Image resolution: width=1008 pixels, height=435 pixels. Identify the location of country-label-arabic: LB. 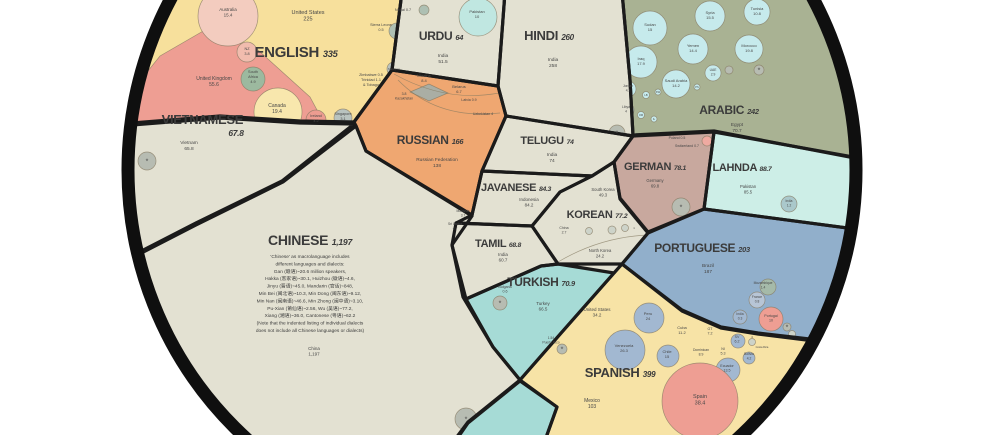
(645, 95).